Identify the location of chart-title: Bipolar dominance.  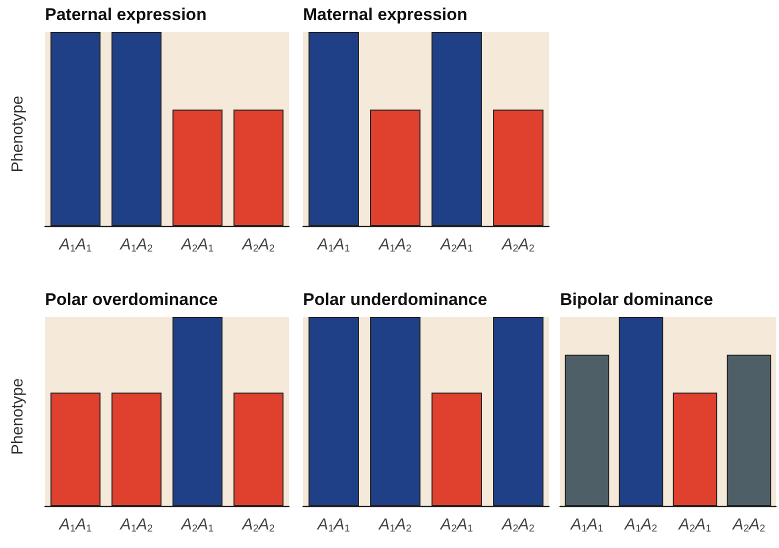
(637, 299).